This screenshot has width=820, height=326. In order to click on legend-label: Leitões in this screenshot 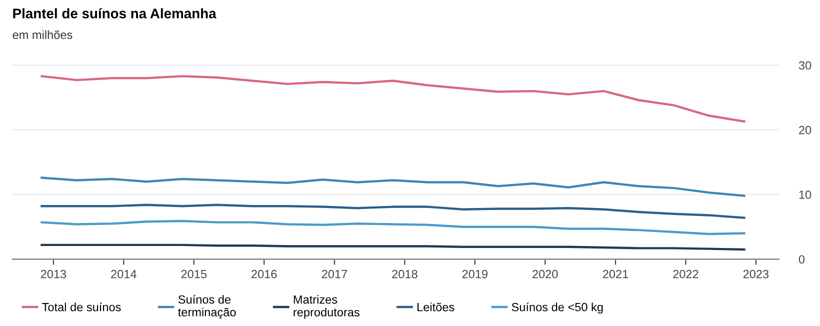, I will do `click(436, 307)`.